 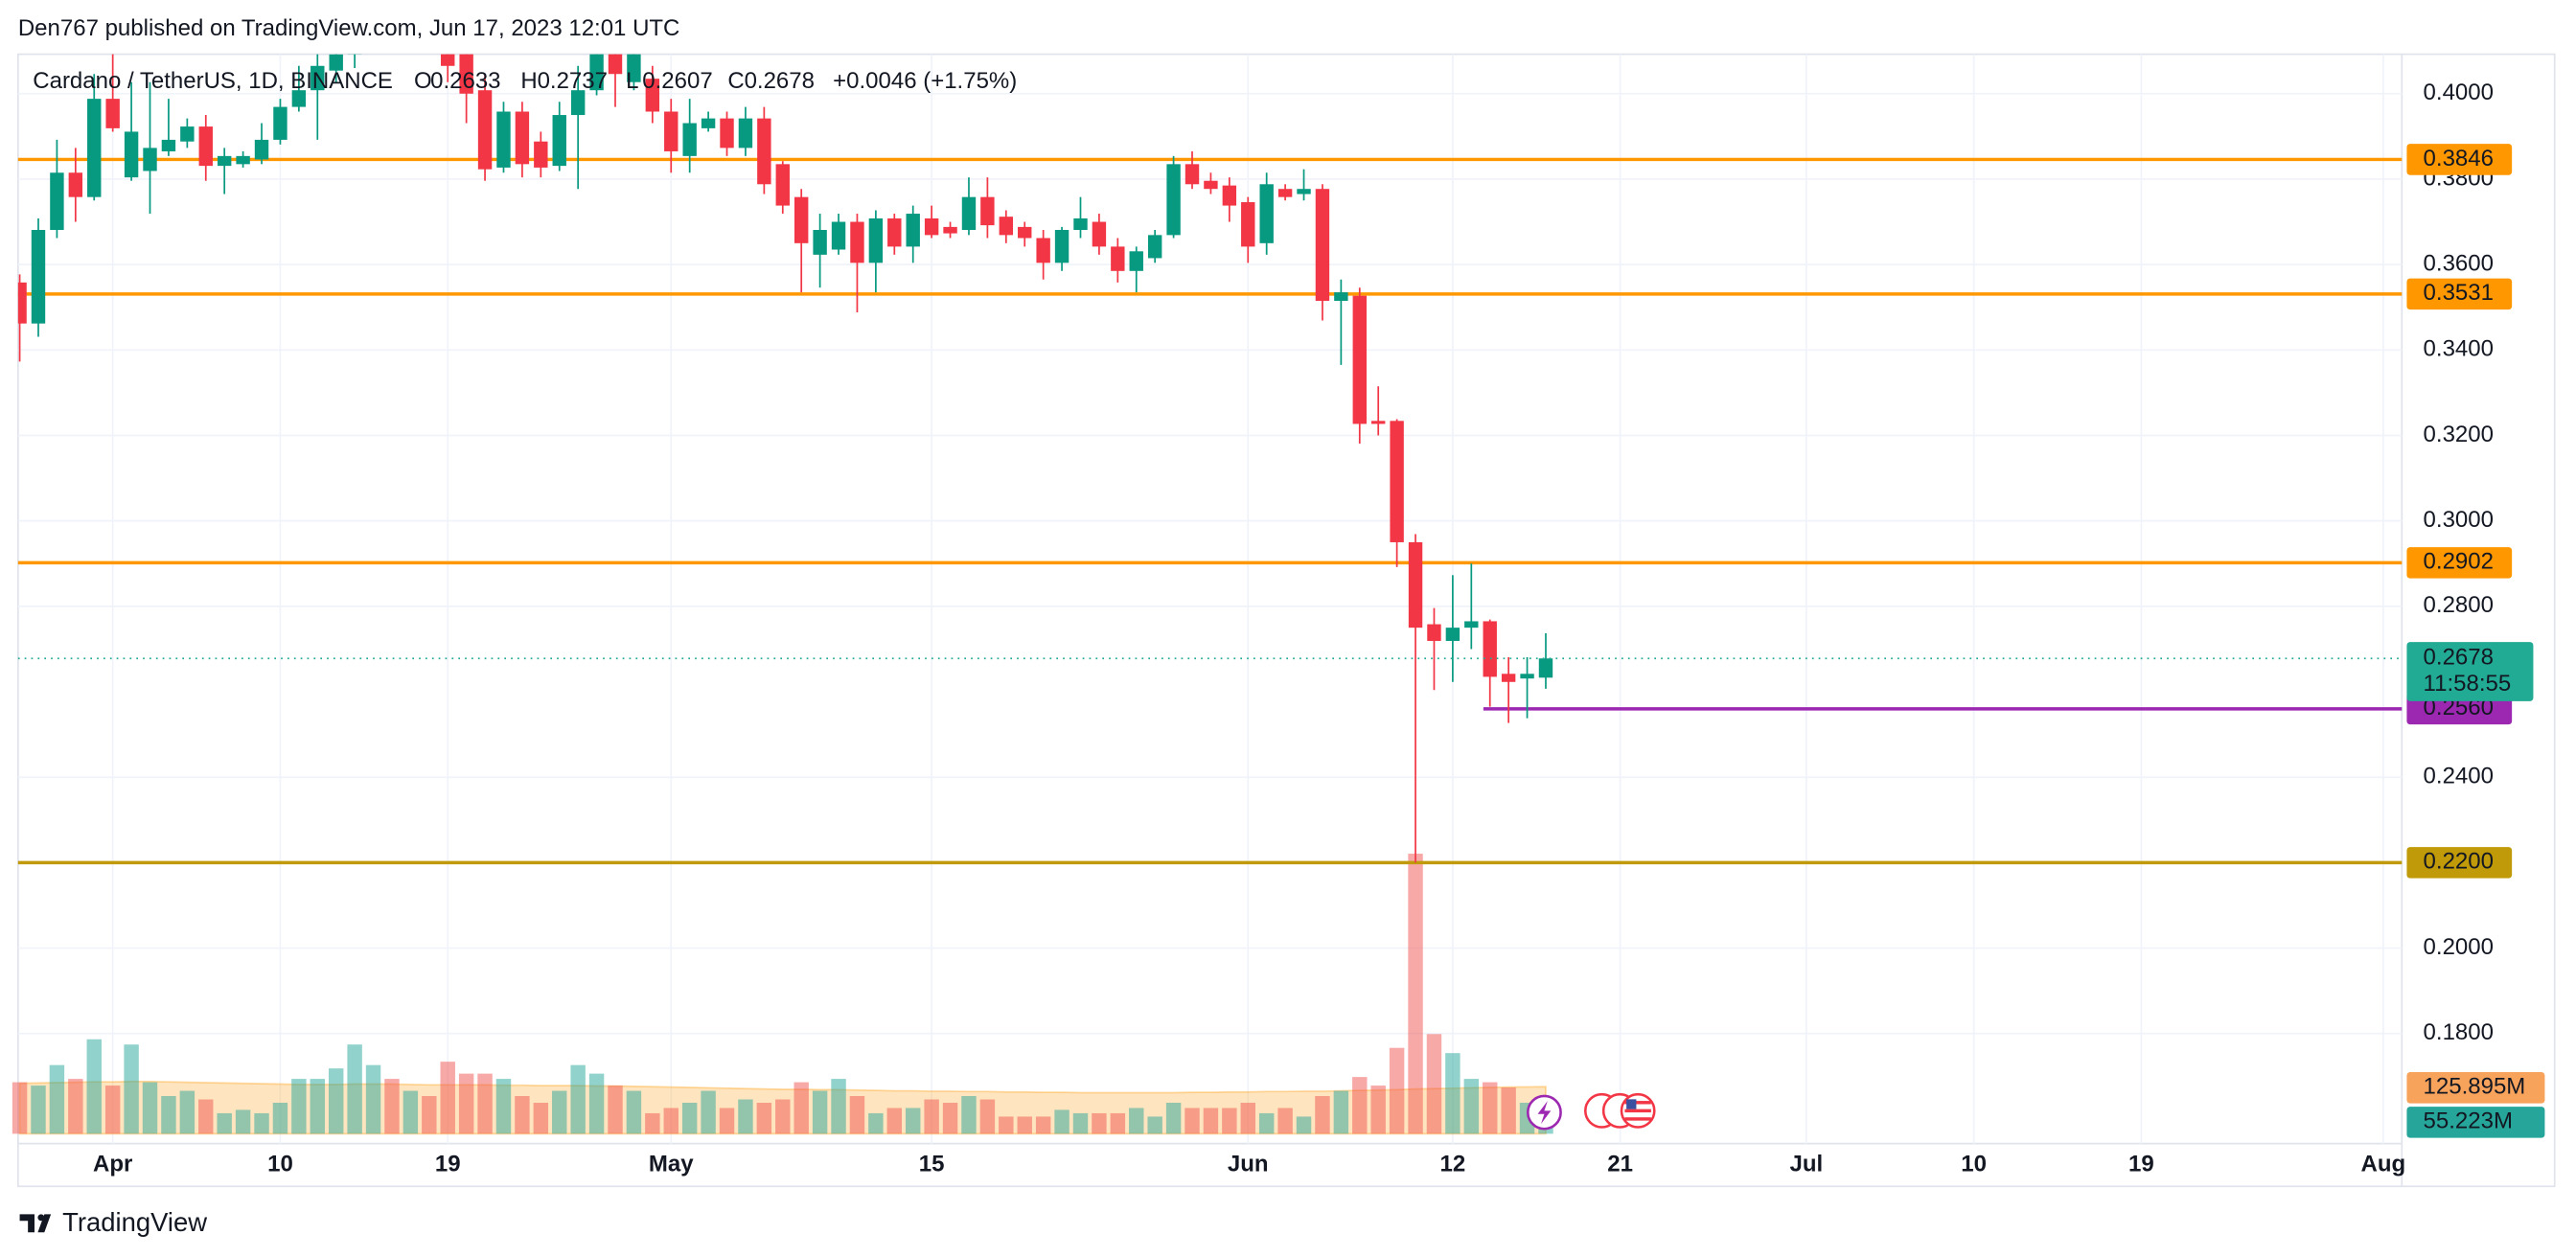 What do you see at coordinates (780, 81) in the screenshot?
I see `legend-value: 0.2678` at bounding box center [780, 81].